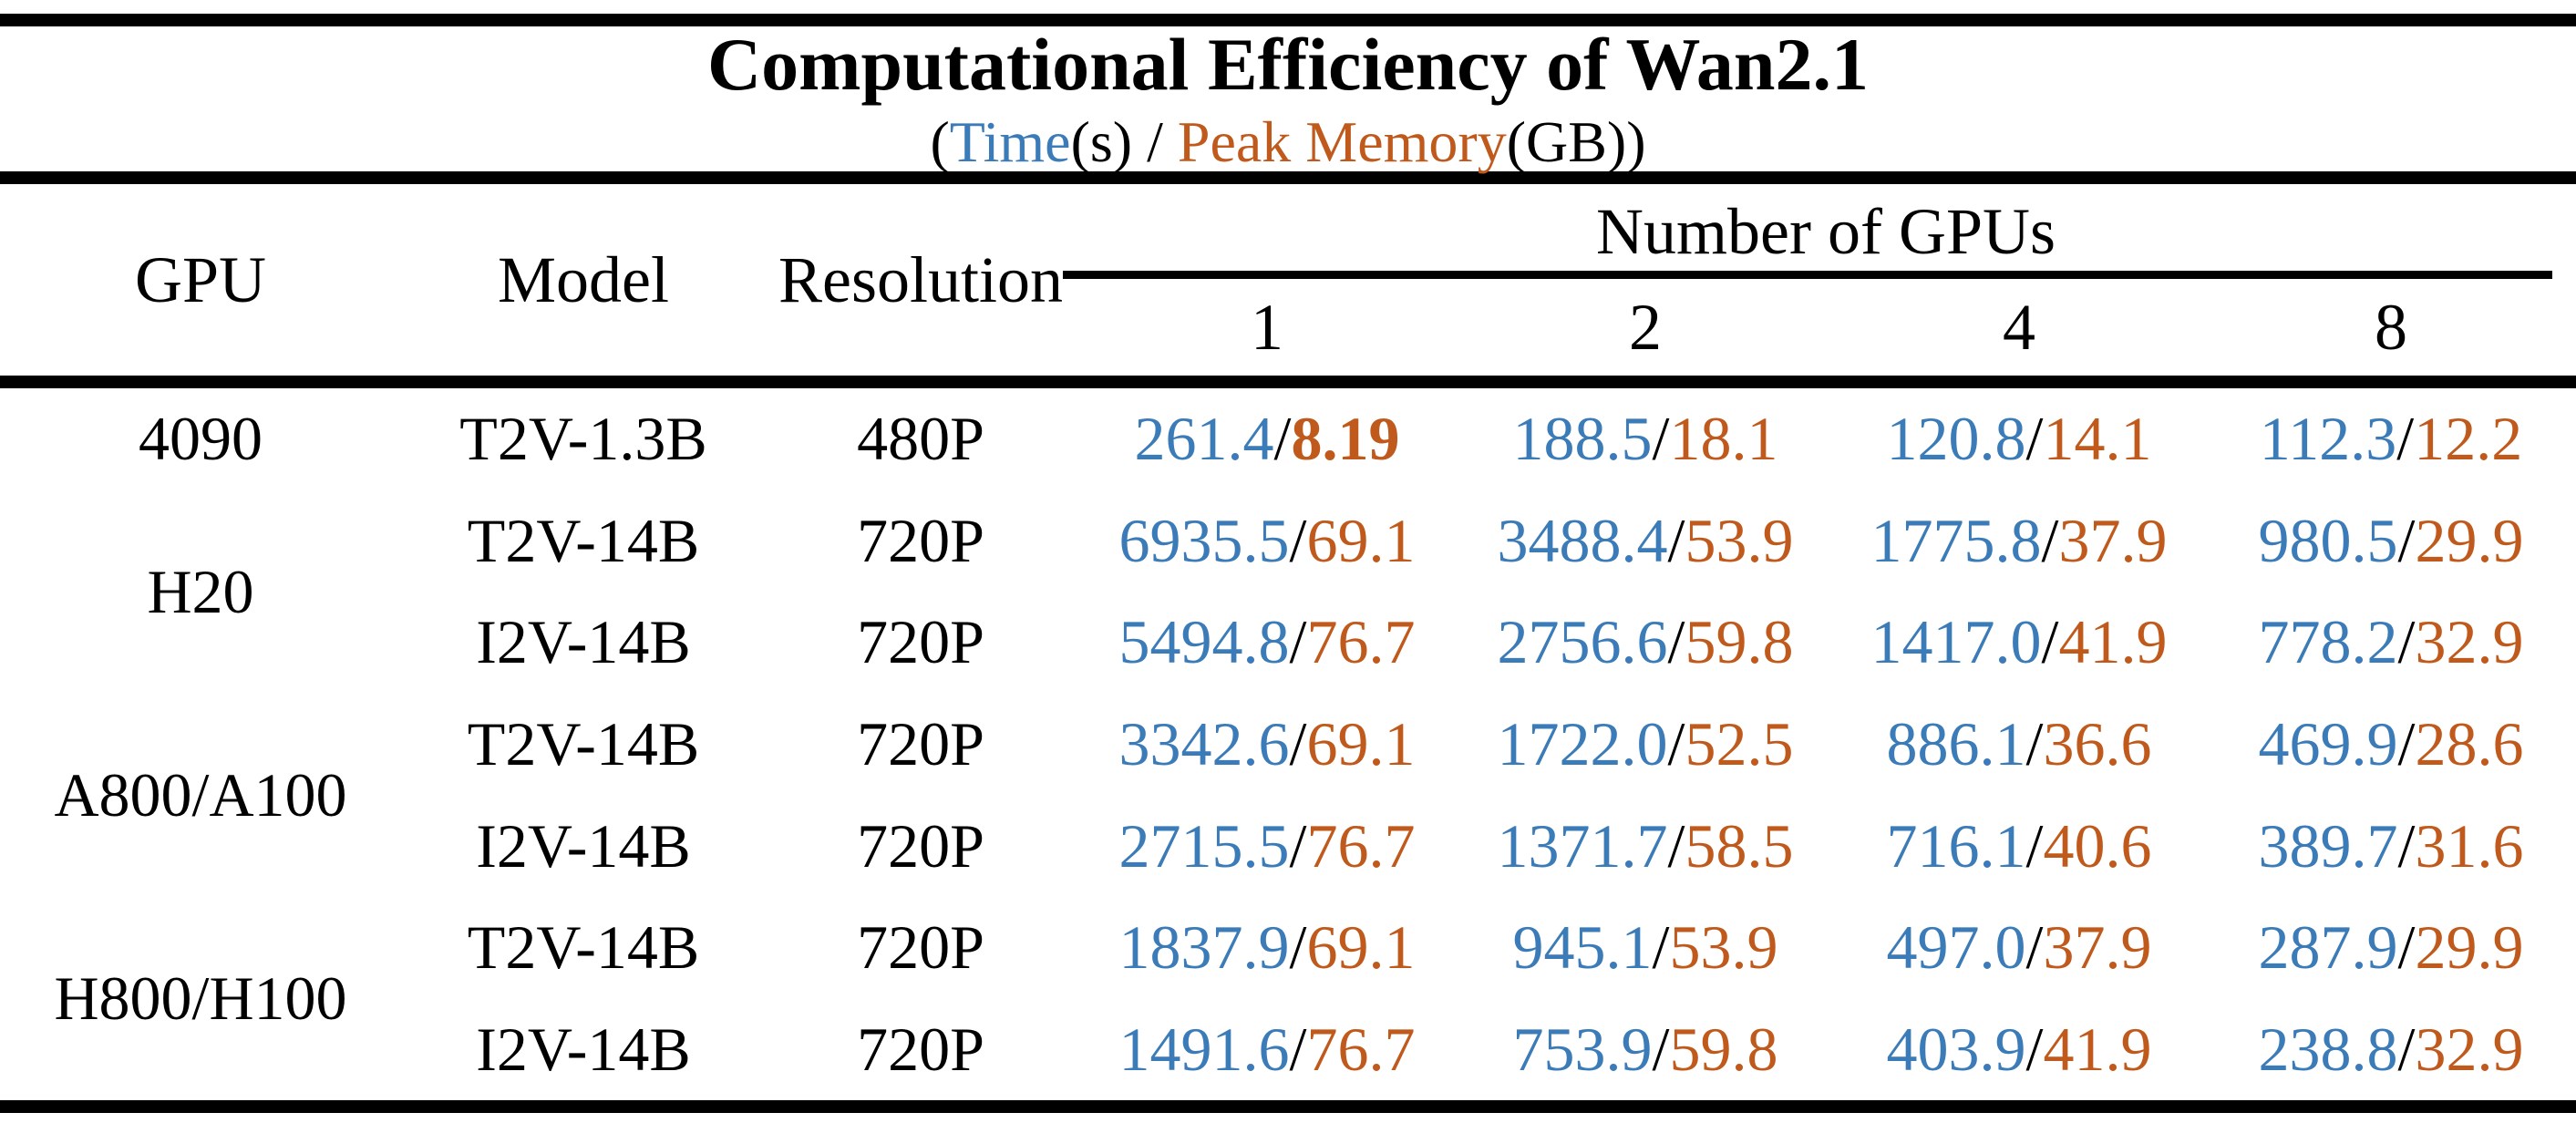 The width and height of the screenshot is (2576, 1123). What do you see at coordinates (2469, 845) in the screenshot?
I see `memory-value: 31.6` at bounding box center [2469, 845].